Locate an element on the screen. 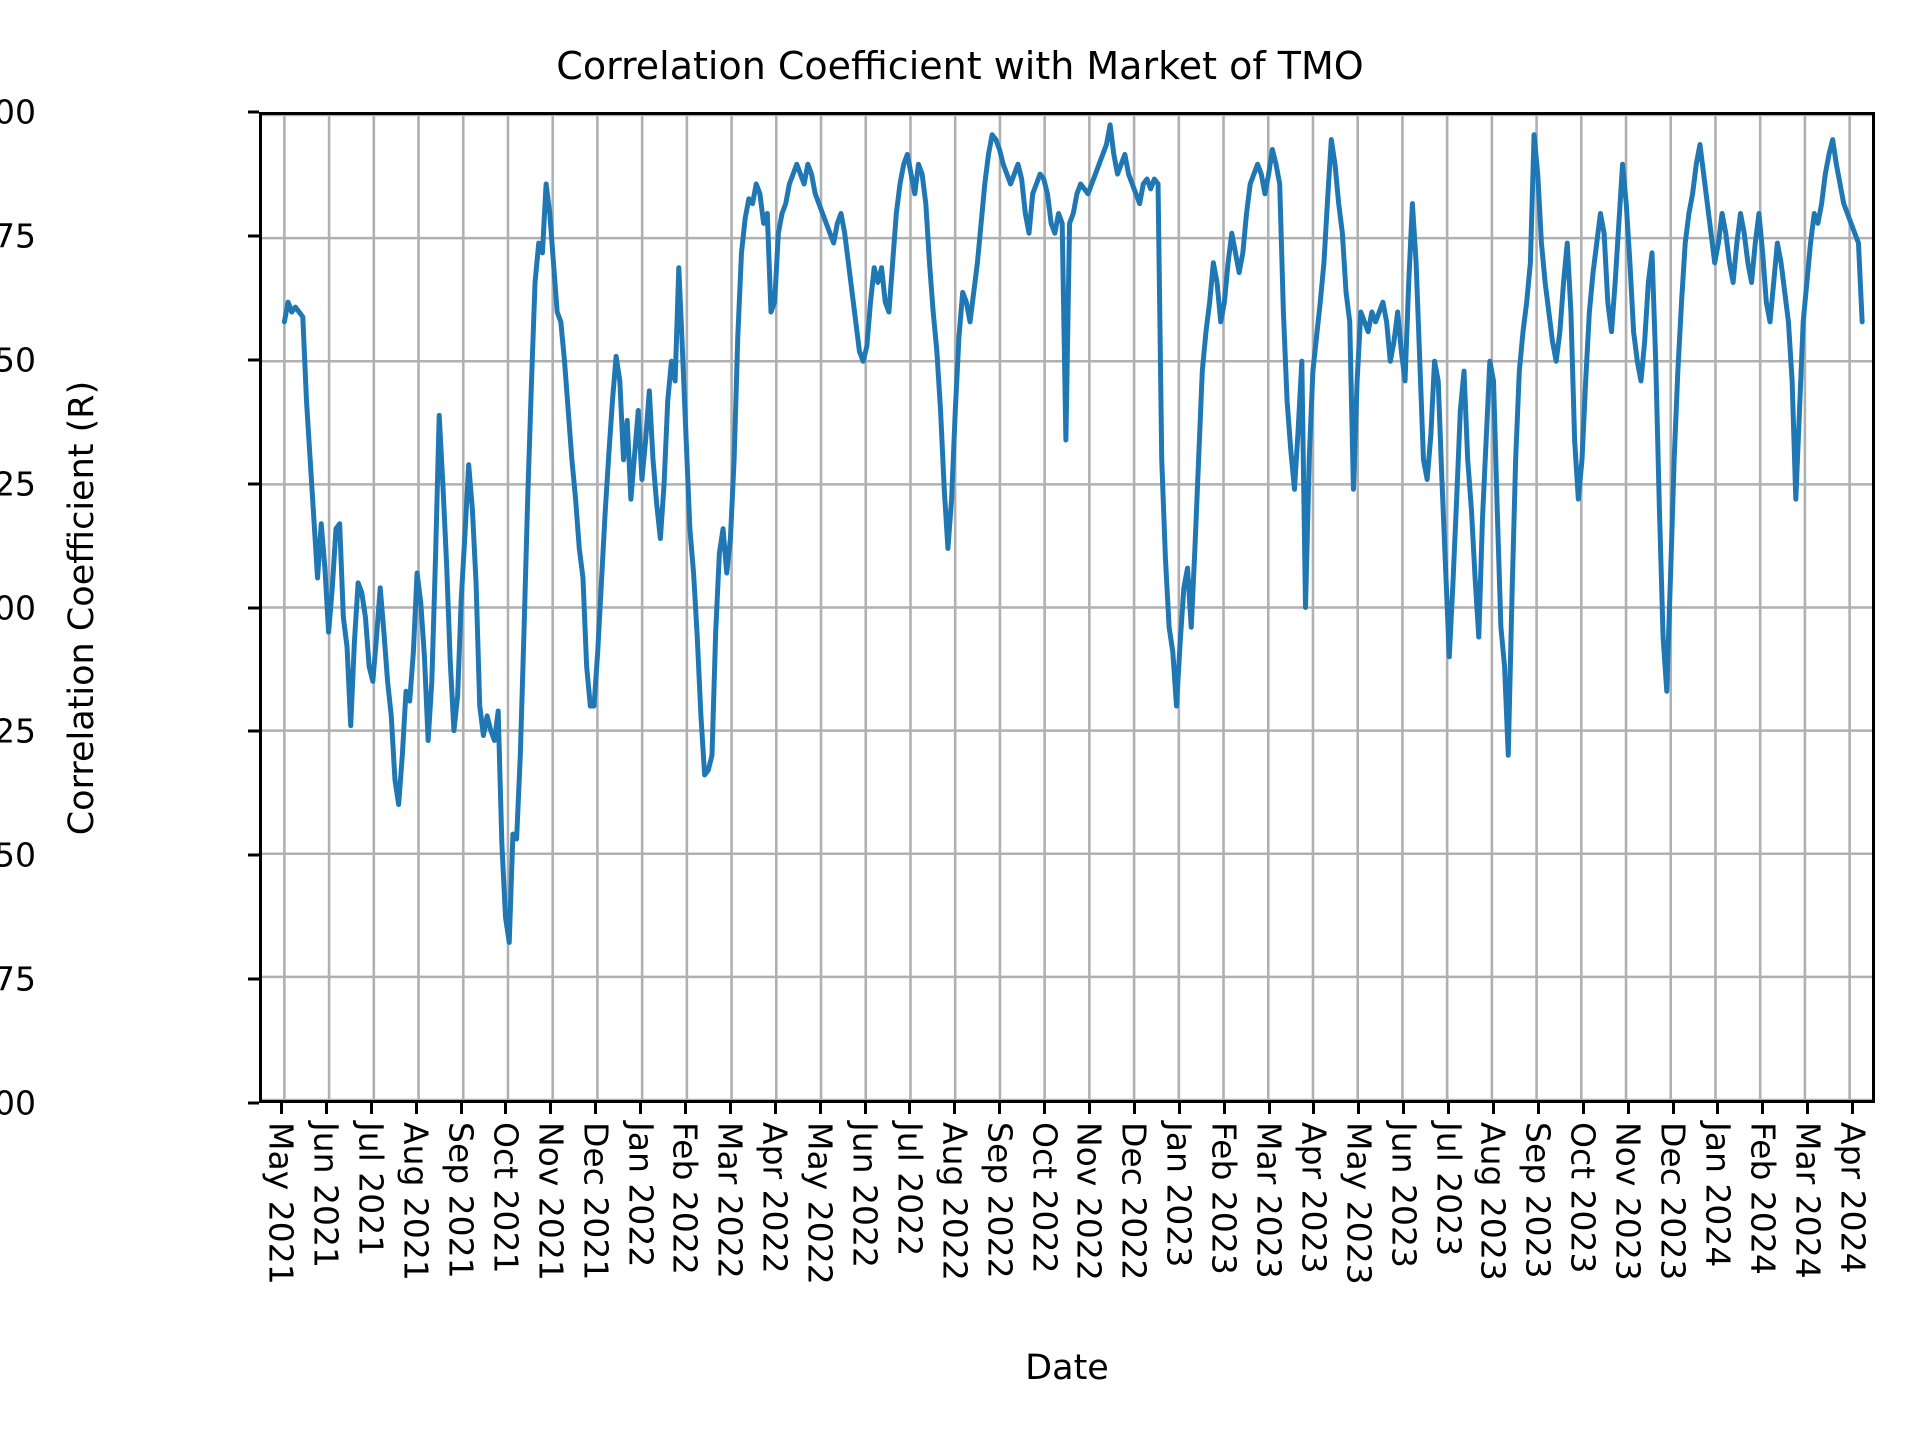 This screenshot has height=1440, width=1920. x-tick-label: Nov 2023 is located at coordinates (1628, 1201).